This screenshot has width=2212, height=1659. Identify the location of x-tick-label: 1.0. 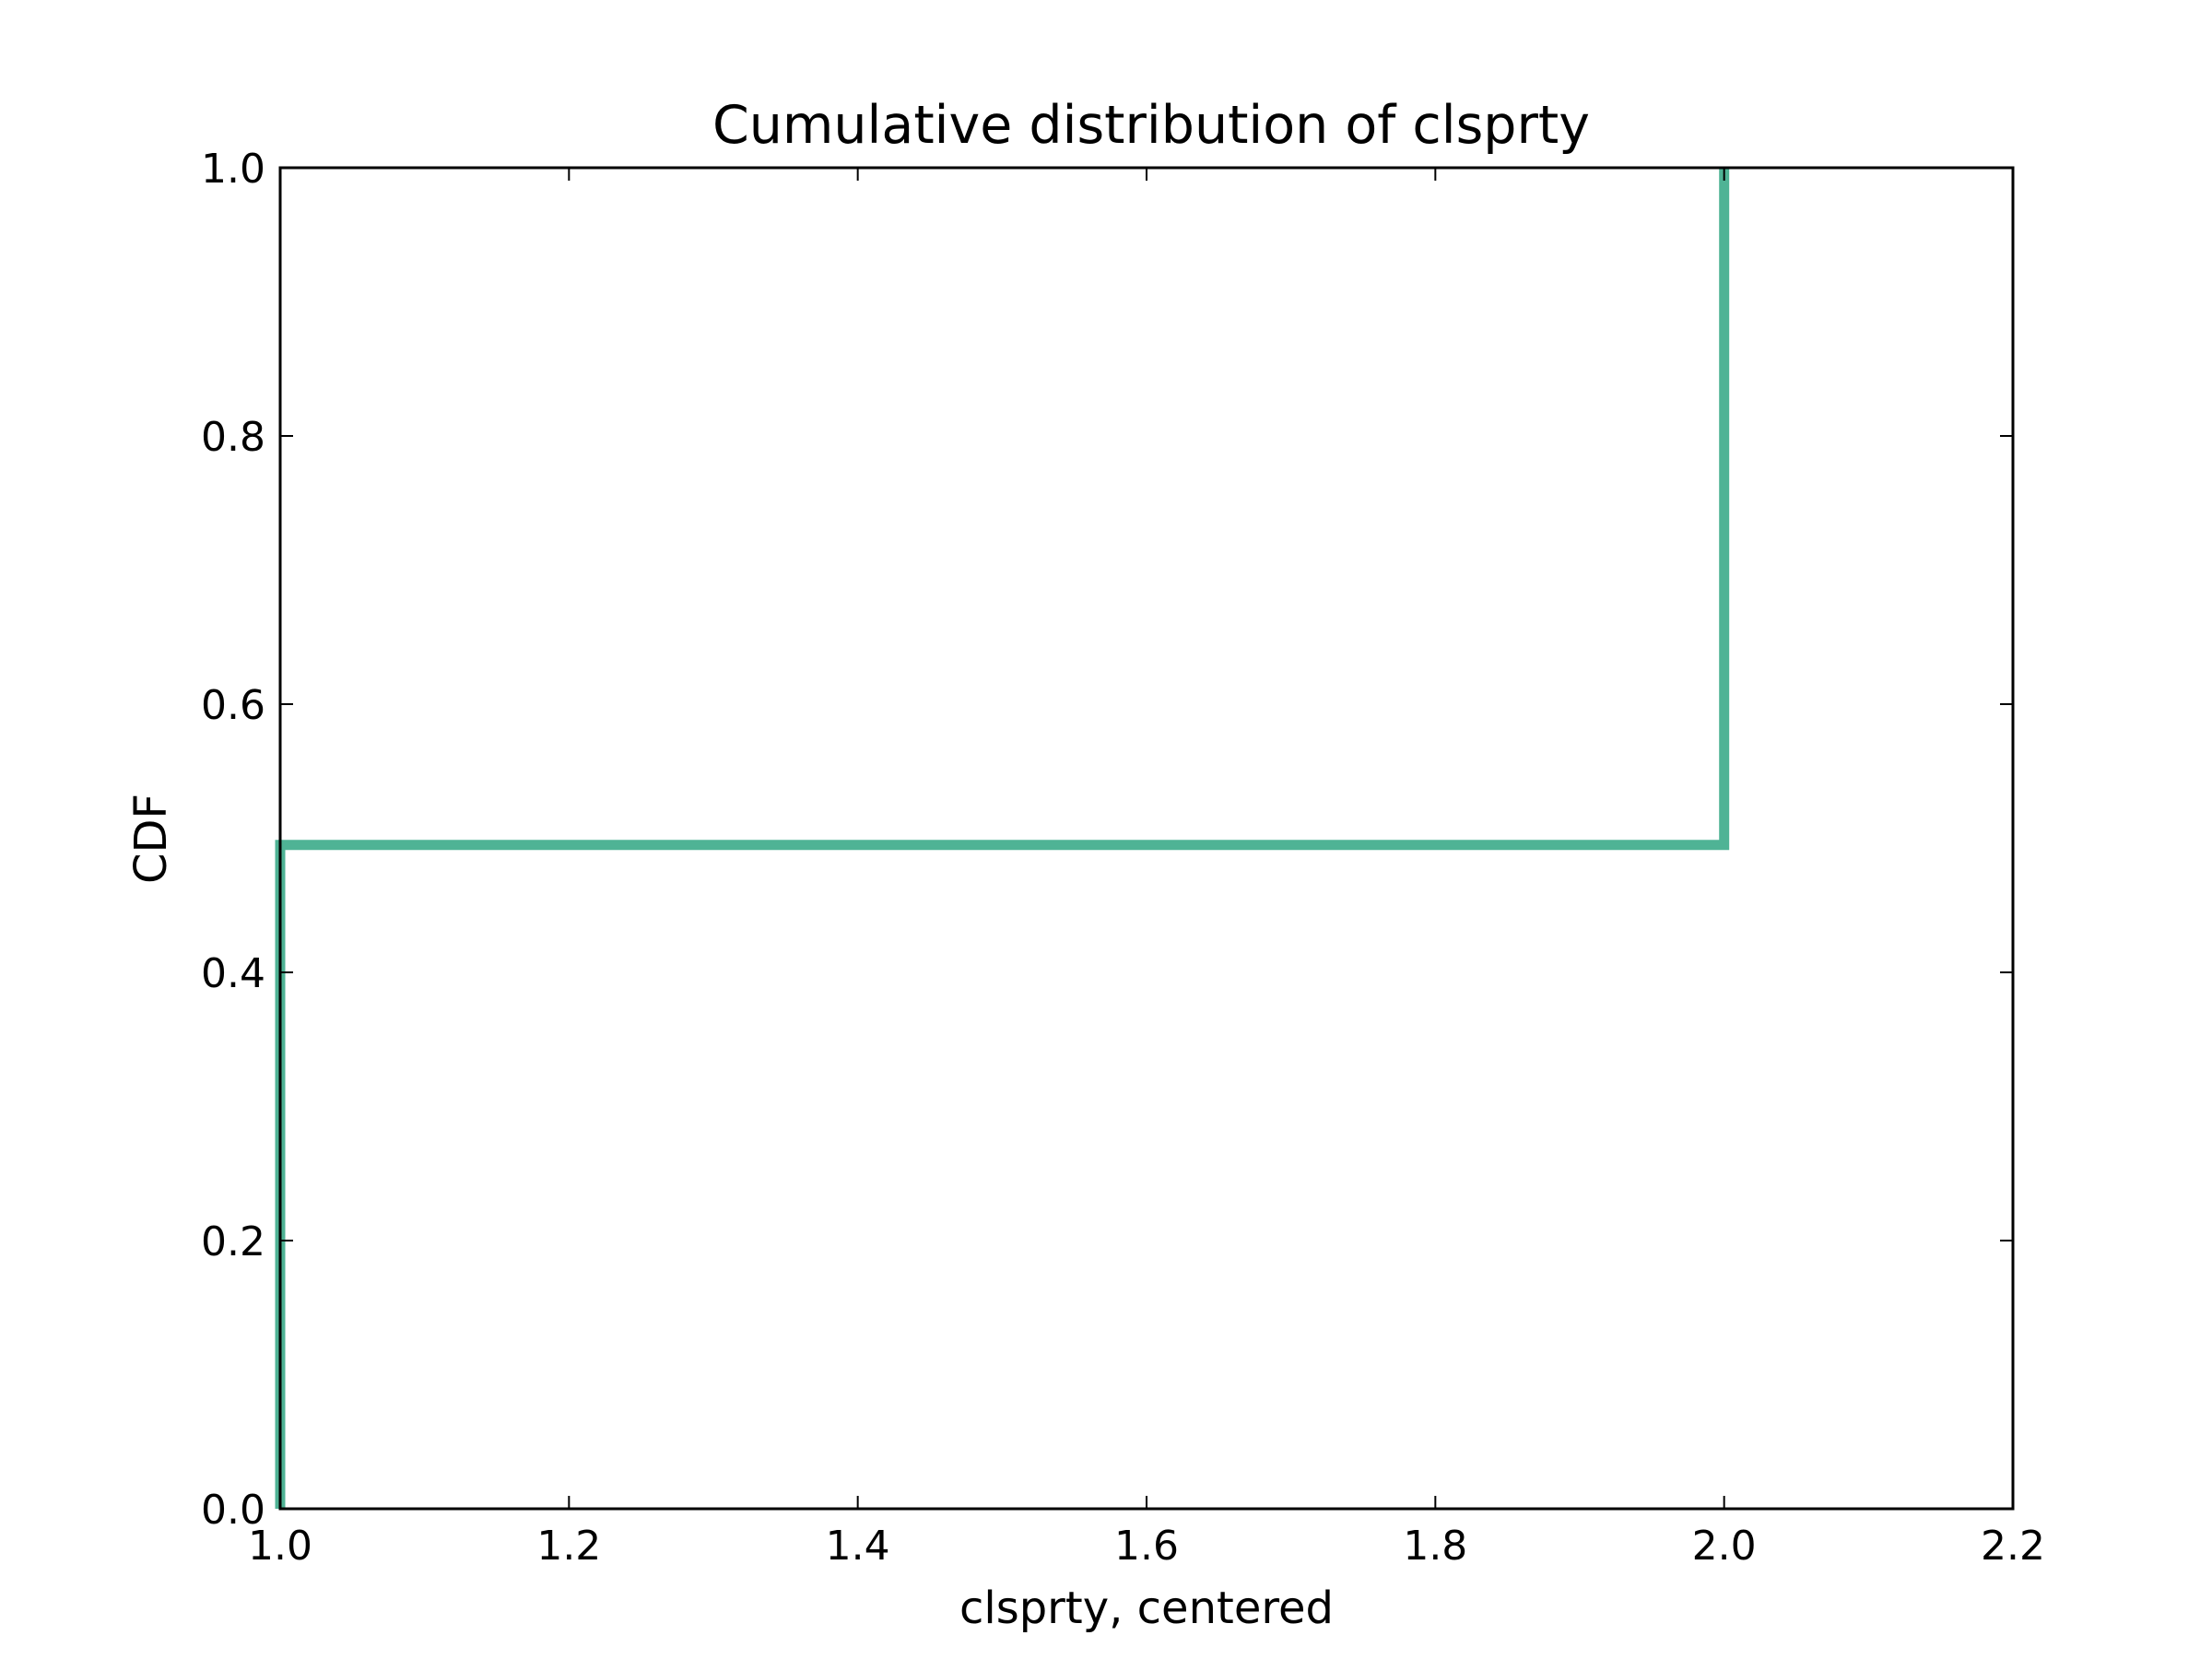
(280, 1546).